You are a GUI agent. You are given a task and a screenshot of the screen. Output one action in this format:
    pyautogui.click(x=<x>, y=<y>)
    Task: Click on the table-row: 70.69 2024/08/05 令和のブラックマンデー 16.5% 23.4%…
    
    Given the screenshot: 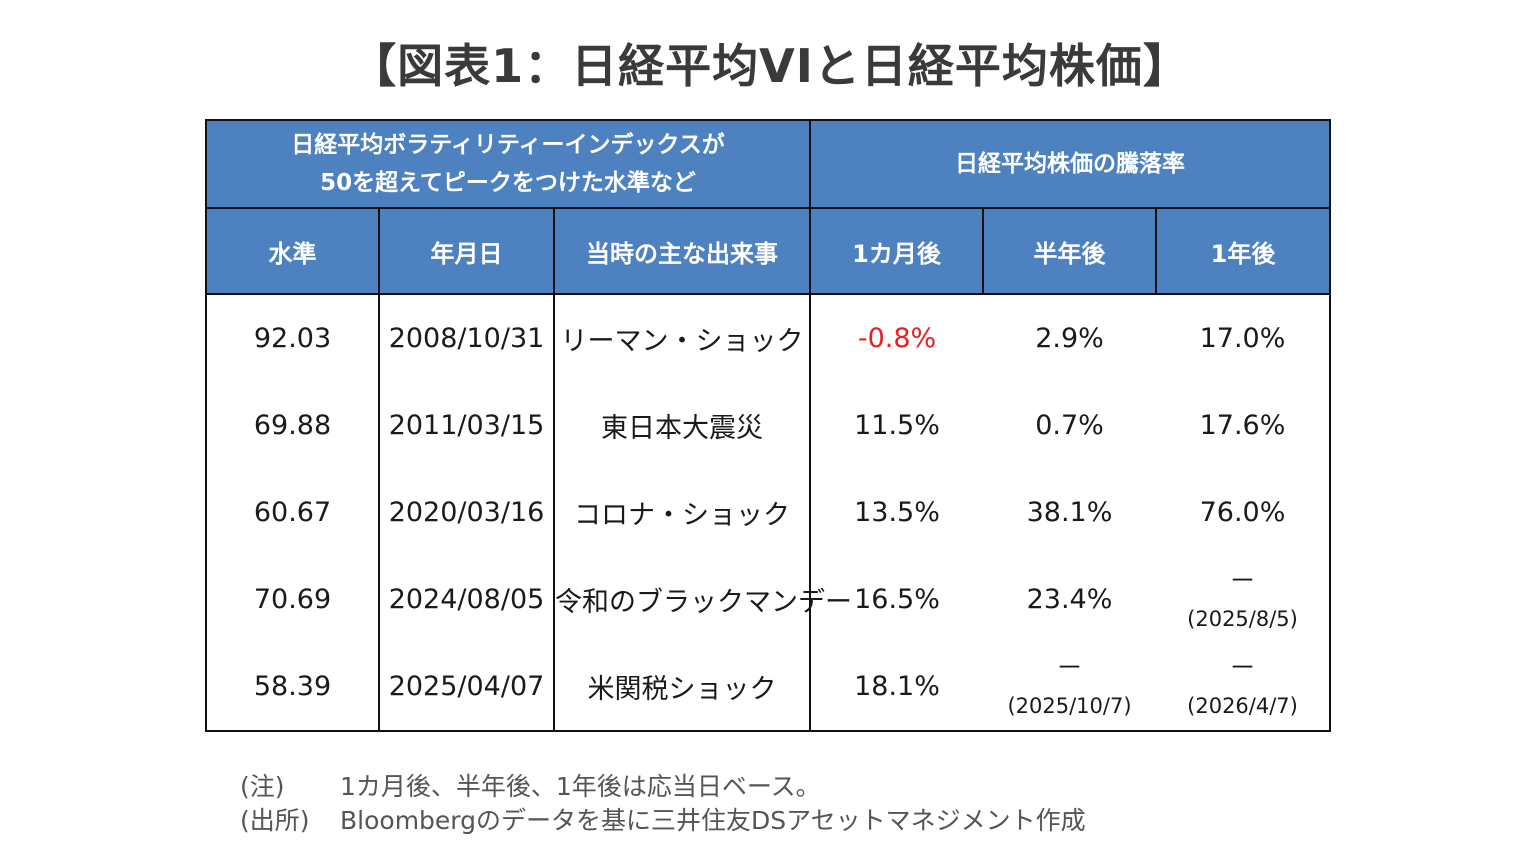 What is the action you would take?
    pyautogui.click(x=768, y=599)
    